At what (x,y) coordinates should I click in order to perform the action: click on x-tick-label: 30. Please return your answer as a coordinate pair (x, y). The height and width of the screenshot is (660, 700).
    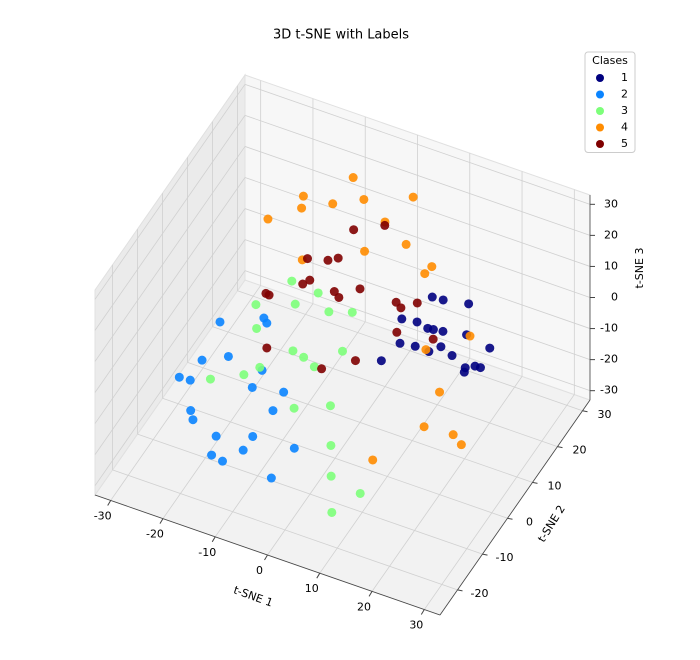
    Looking at the image, I should click on (416, 625).